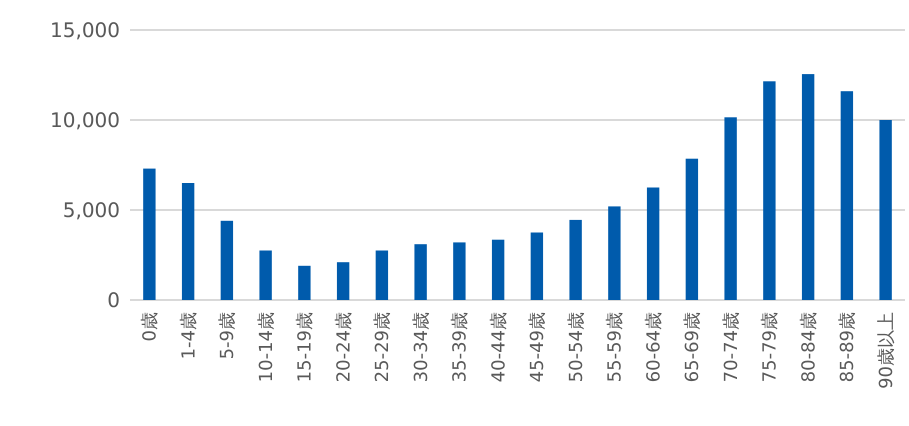 This screenshot has height=426, width=909. Describe the element at coordinates (343, 347) in the screenshot. I see `x-tick-label: 20-24歳` at that location.